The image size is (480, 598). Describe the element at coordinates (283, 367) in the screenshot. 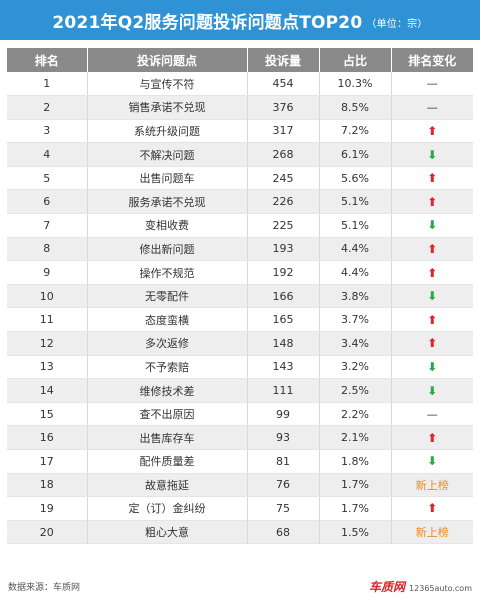

I see `count-cell: 143` at that location.